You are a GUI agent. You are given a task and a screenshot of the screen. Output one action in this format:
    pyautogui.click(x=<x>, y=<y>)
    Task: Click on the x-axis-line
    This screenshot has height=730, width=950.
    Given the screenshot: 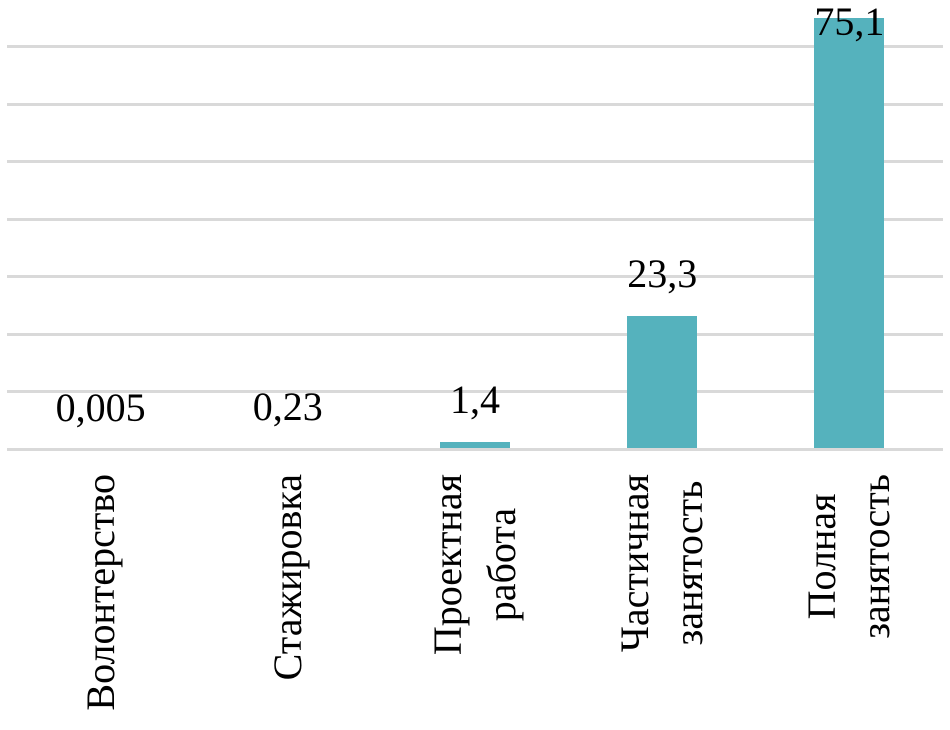 What is the action you would take?
    pyautogui.click(x=475, y=449)
    